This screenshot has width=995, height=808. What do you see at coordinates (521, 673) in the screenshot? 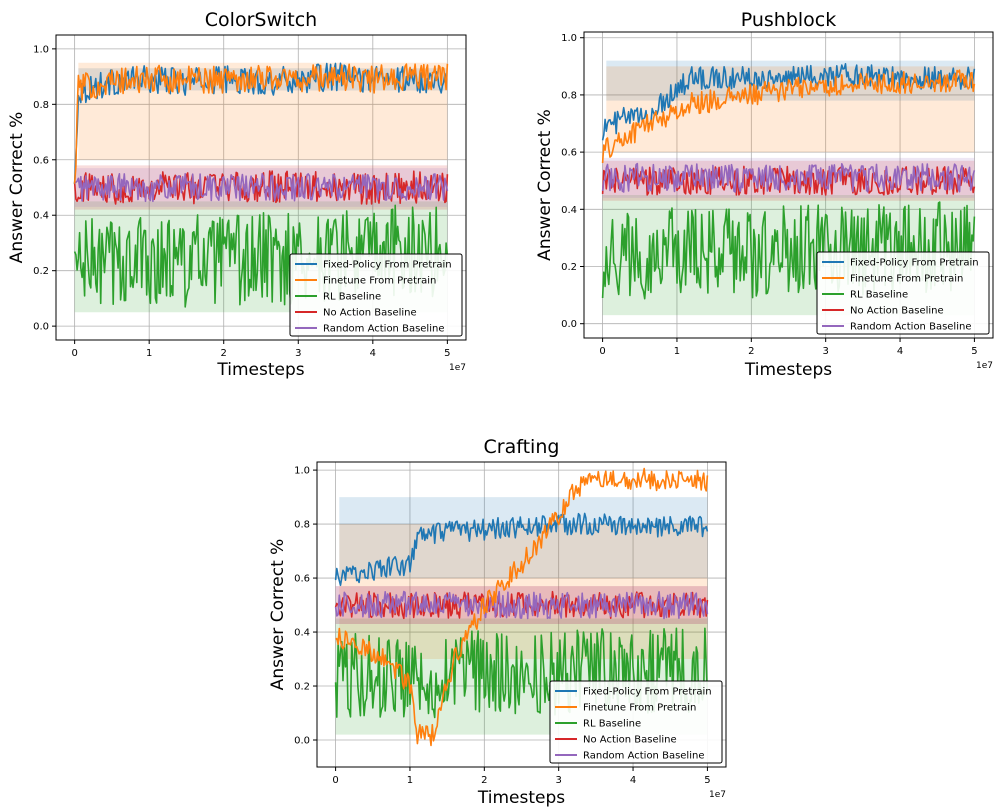
I see `series-line-rl-baseline` at bounding box center [521, 673].